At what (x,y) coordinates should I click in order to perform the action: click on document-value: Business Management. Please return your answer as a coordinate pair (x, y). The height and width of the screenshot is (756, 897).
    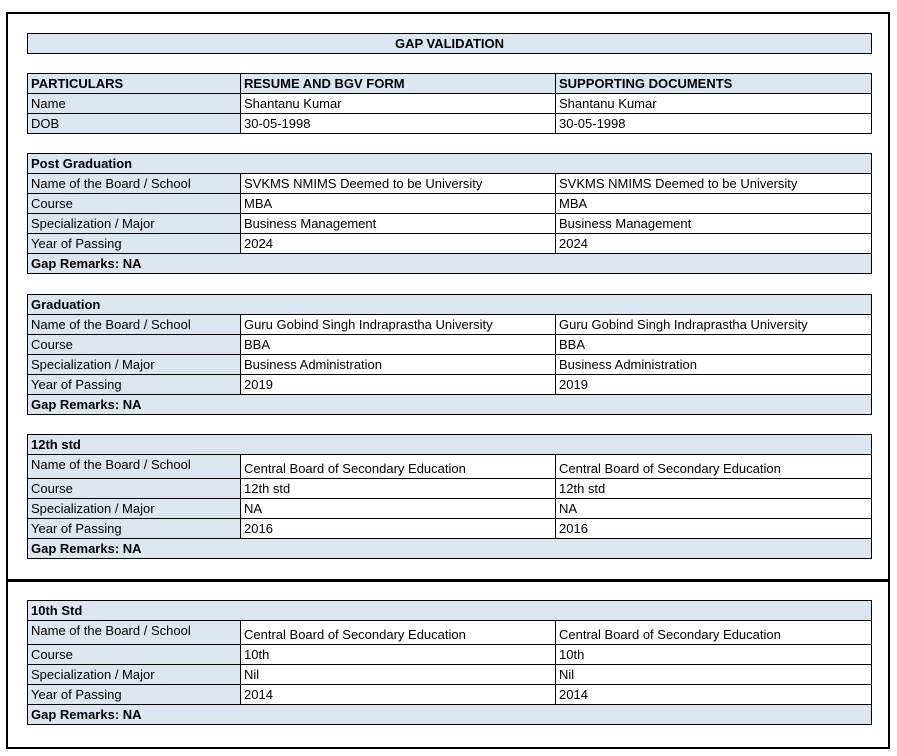
    Looking at the image, I should click on (713, 223).